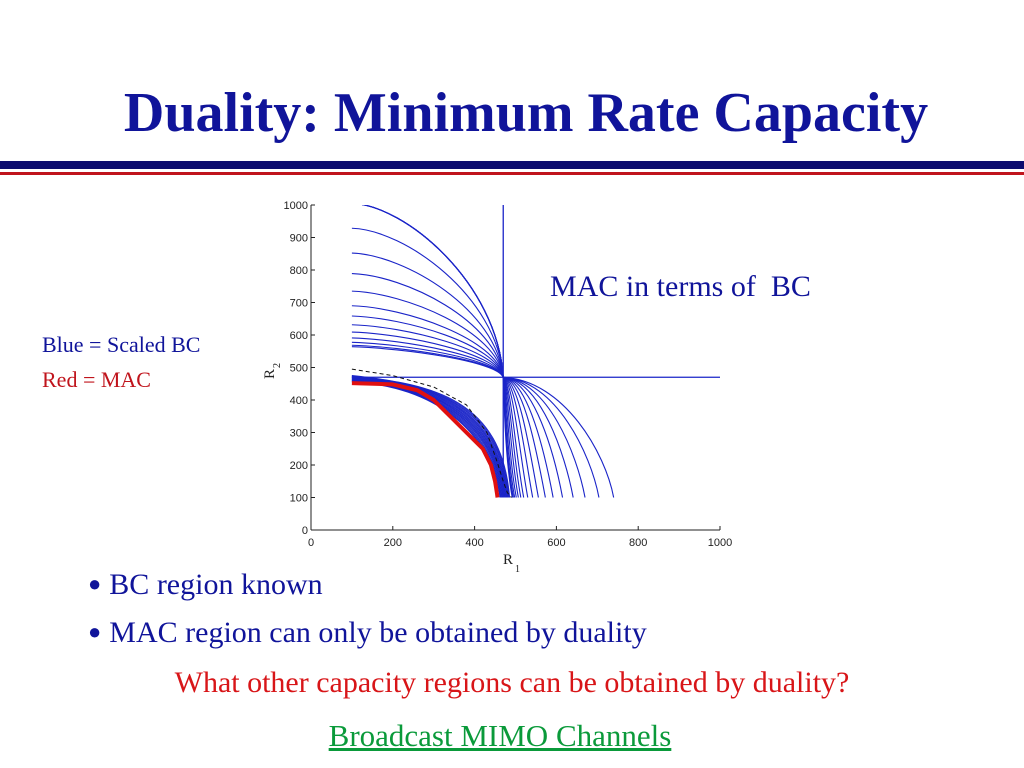 Image resolution: width=1024 pixels, height=768 pixels. What do you see at coordinates (277, 365) in the screenshot?
I see `y-axis-label-subscript: 2` at bounding box center [277, 365].